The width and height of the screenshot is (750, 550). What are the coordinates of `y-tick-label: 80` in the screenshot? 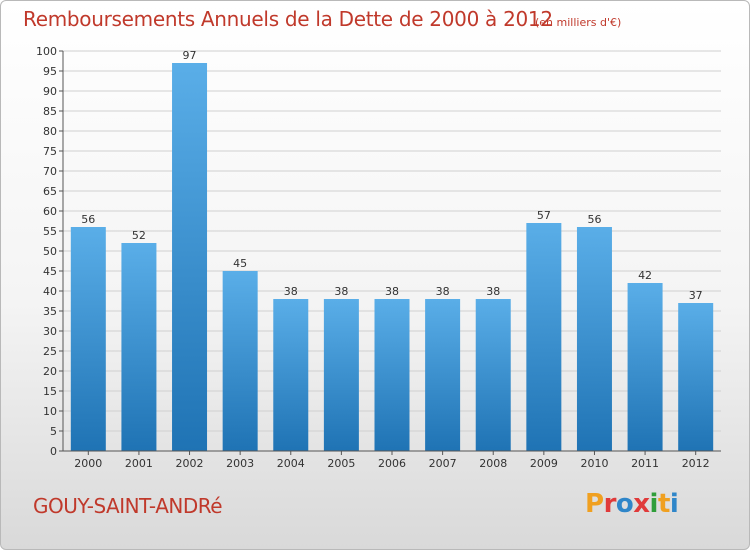 It's located at (50, 131).